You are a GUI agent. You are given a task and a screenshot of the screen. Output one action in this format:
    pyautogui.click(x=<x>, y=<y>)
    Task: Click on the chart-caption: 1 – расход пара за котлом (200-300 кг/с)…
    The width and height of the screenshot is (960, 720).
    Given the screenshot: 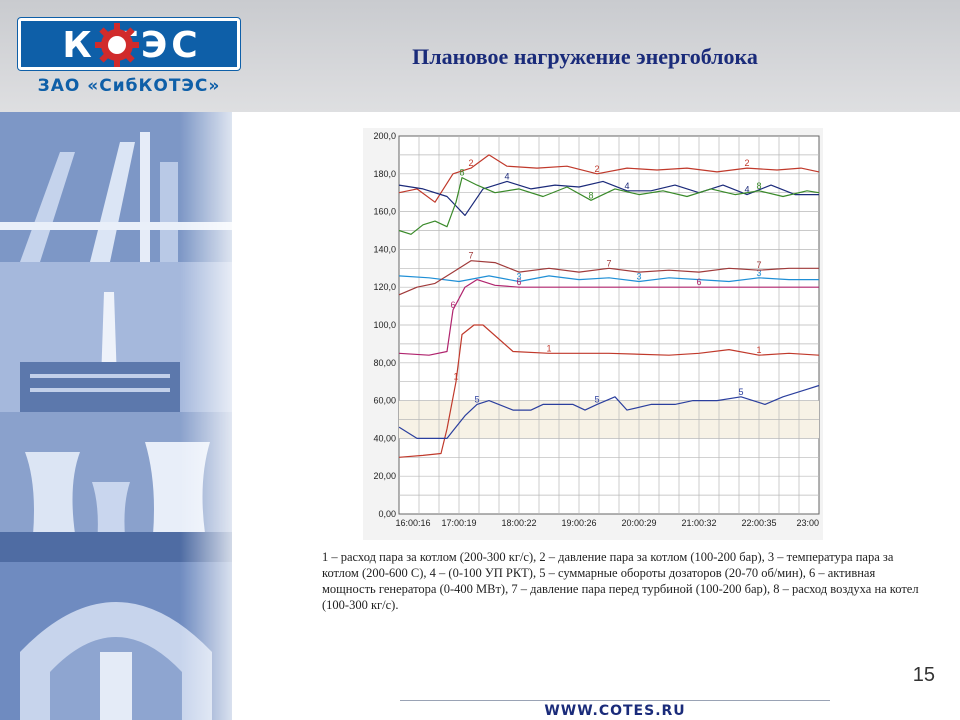 What is the action you would take?
    pyautogui.click(x=620, y=581)
    